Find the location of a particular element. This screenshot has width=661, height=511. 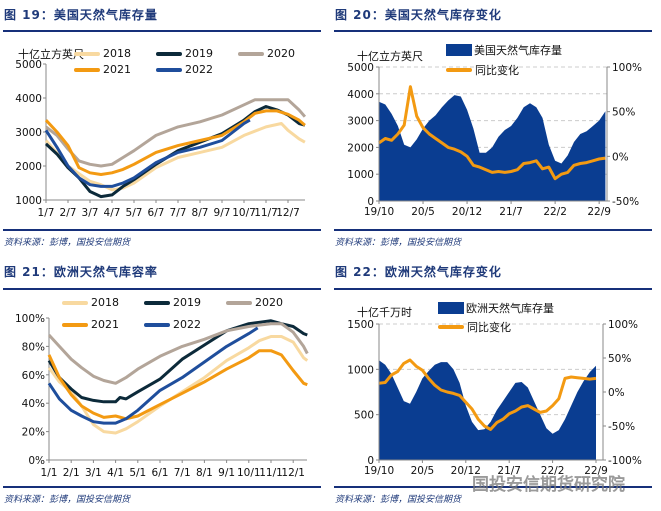

y-tick-label: 60% is located at coordinates (33, 376).